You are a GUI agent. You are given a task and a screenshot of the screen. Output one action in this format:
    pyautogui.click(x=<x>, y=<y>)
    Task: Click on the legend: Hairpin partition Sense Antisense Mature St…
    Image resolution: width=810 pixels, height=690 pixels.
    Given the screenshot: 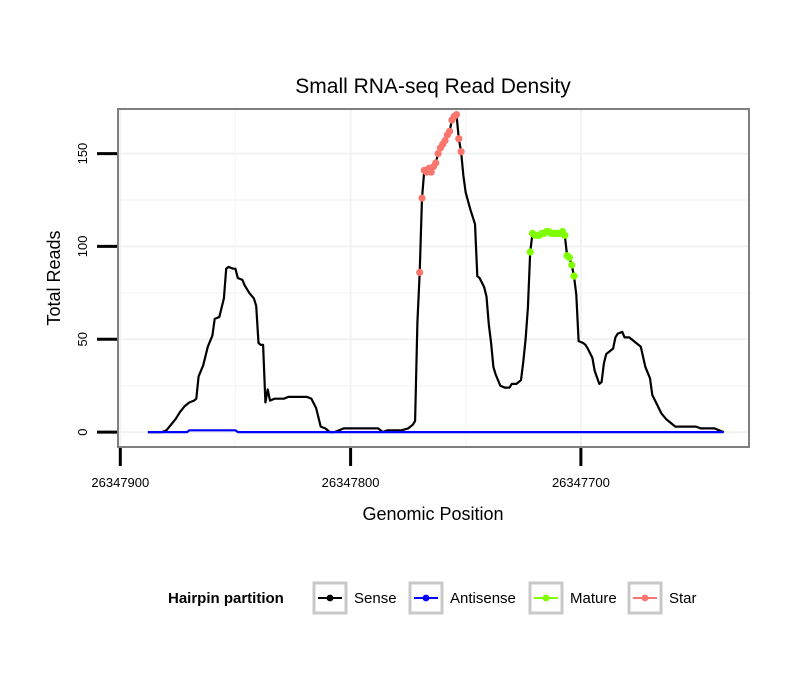 What is the action you would take?
    pyautogui.click(x=432, y=598)
    